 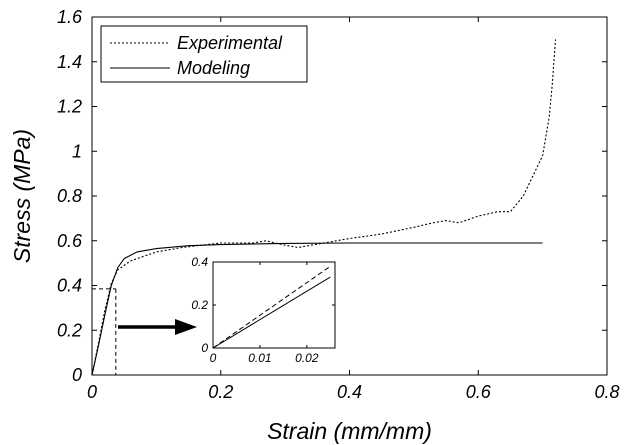 I want to click on arrow-head, so click(x=186, y=327).